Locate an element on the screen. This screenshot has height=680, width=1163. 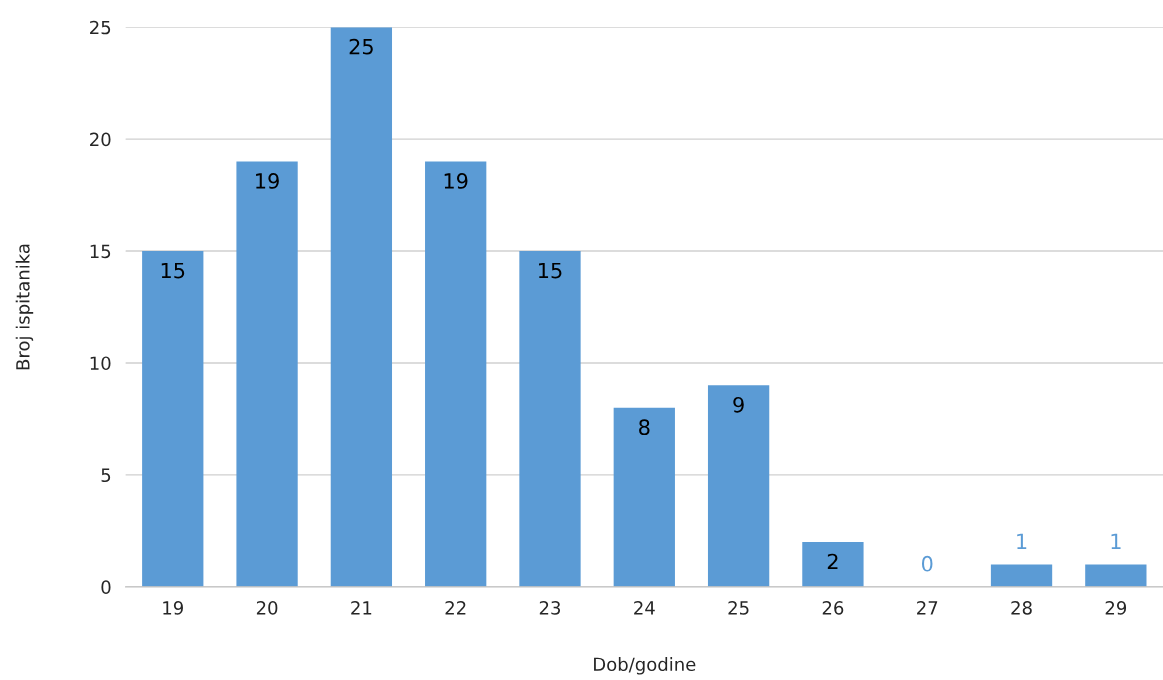
data-label: 0 is located at coordinates (927, 563).